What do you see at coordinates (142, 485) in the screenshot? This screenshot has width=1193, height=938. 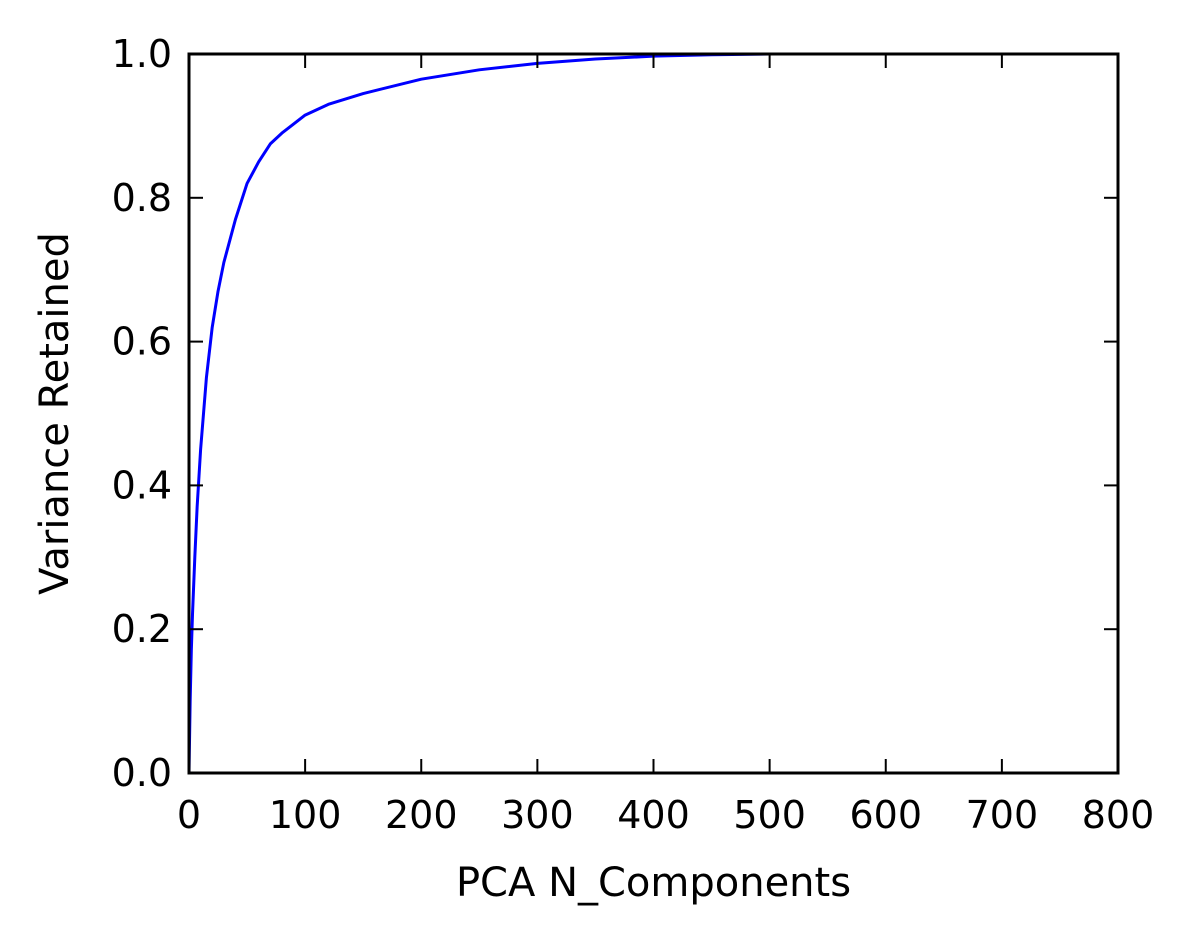 I see `y-tick-label-2: 0.4` at bounding box center [142, 485].